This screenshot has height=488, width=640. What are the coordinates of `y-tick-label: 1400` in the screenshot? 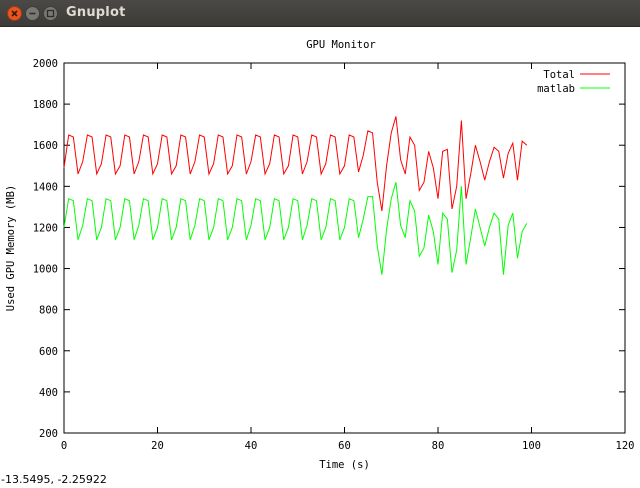 It's located at (45, 187).